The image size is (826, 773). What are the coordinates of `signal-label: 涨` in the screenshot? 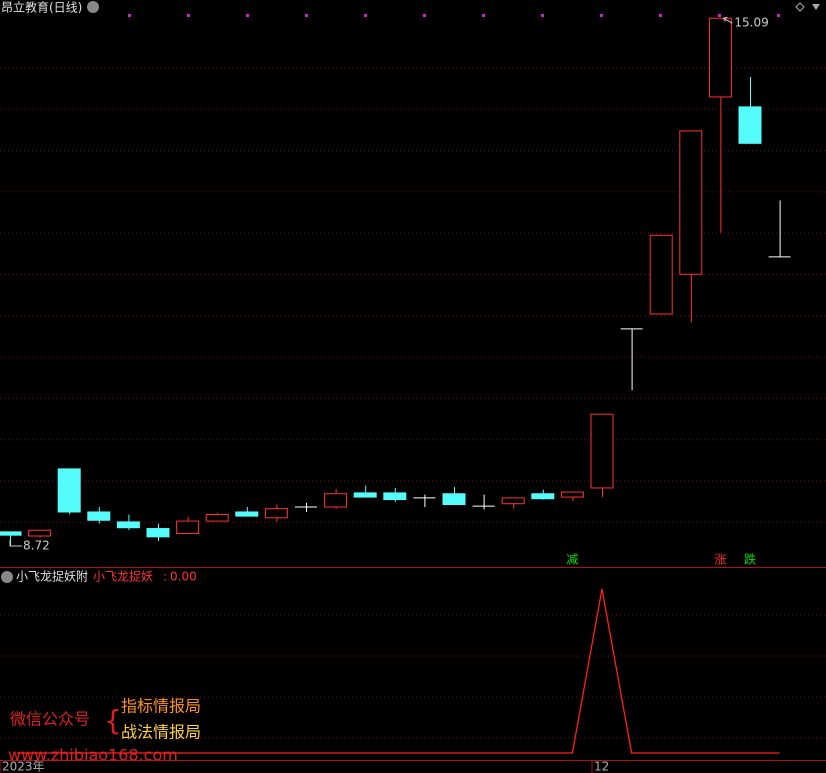 It's located at (720, 559).